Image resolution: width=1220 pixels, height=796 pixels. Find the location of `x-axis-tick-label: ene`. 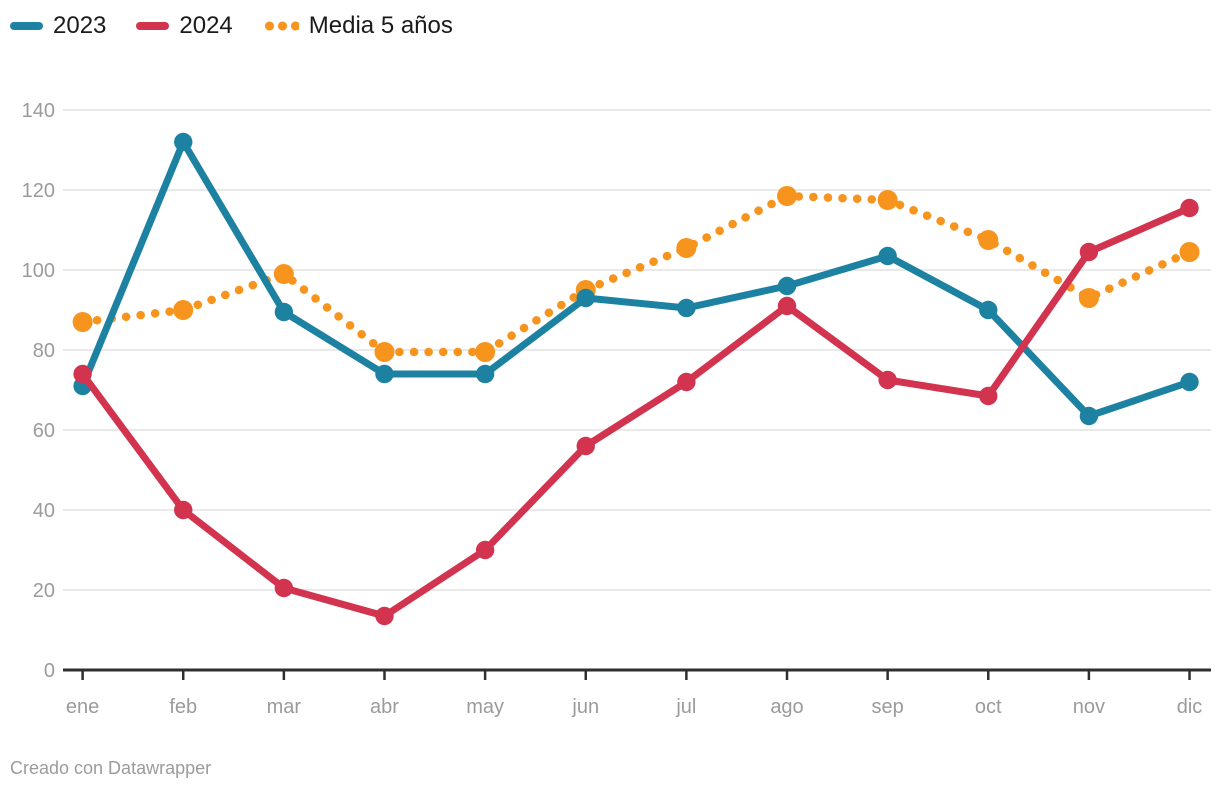

x-axis-tick-label: ene is located at coordinates (82, 707).